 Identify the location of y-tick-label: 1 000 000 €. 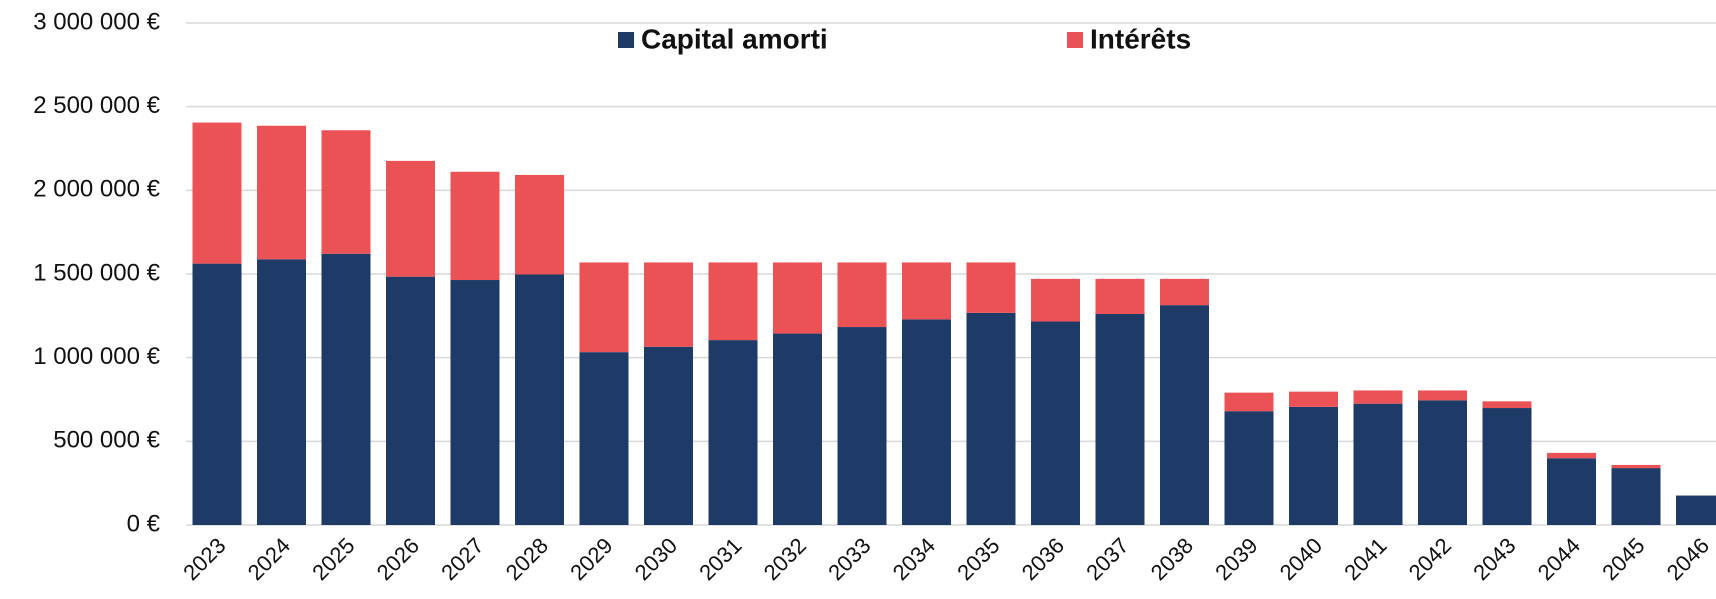
(96, 356).